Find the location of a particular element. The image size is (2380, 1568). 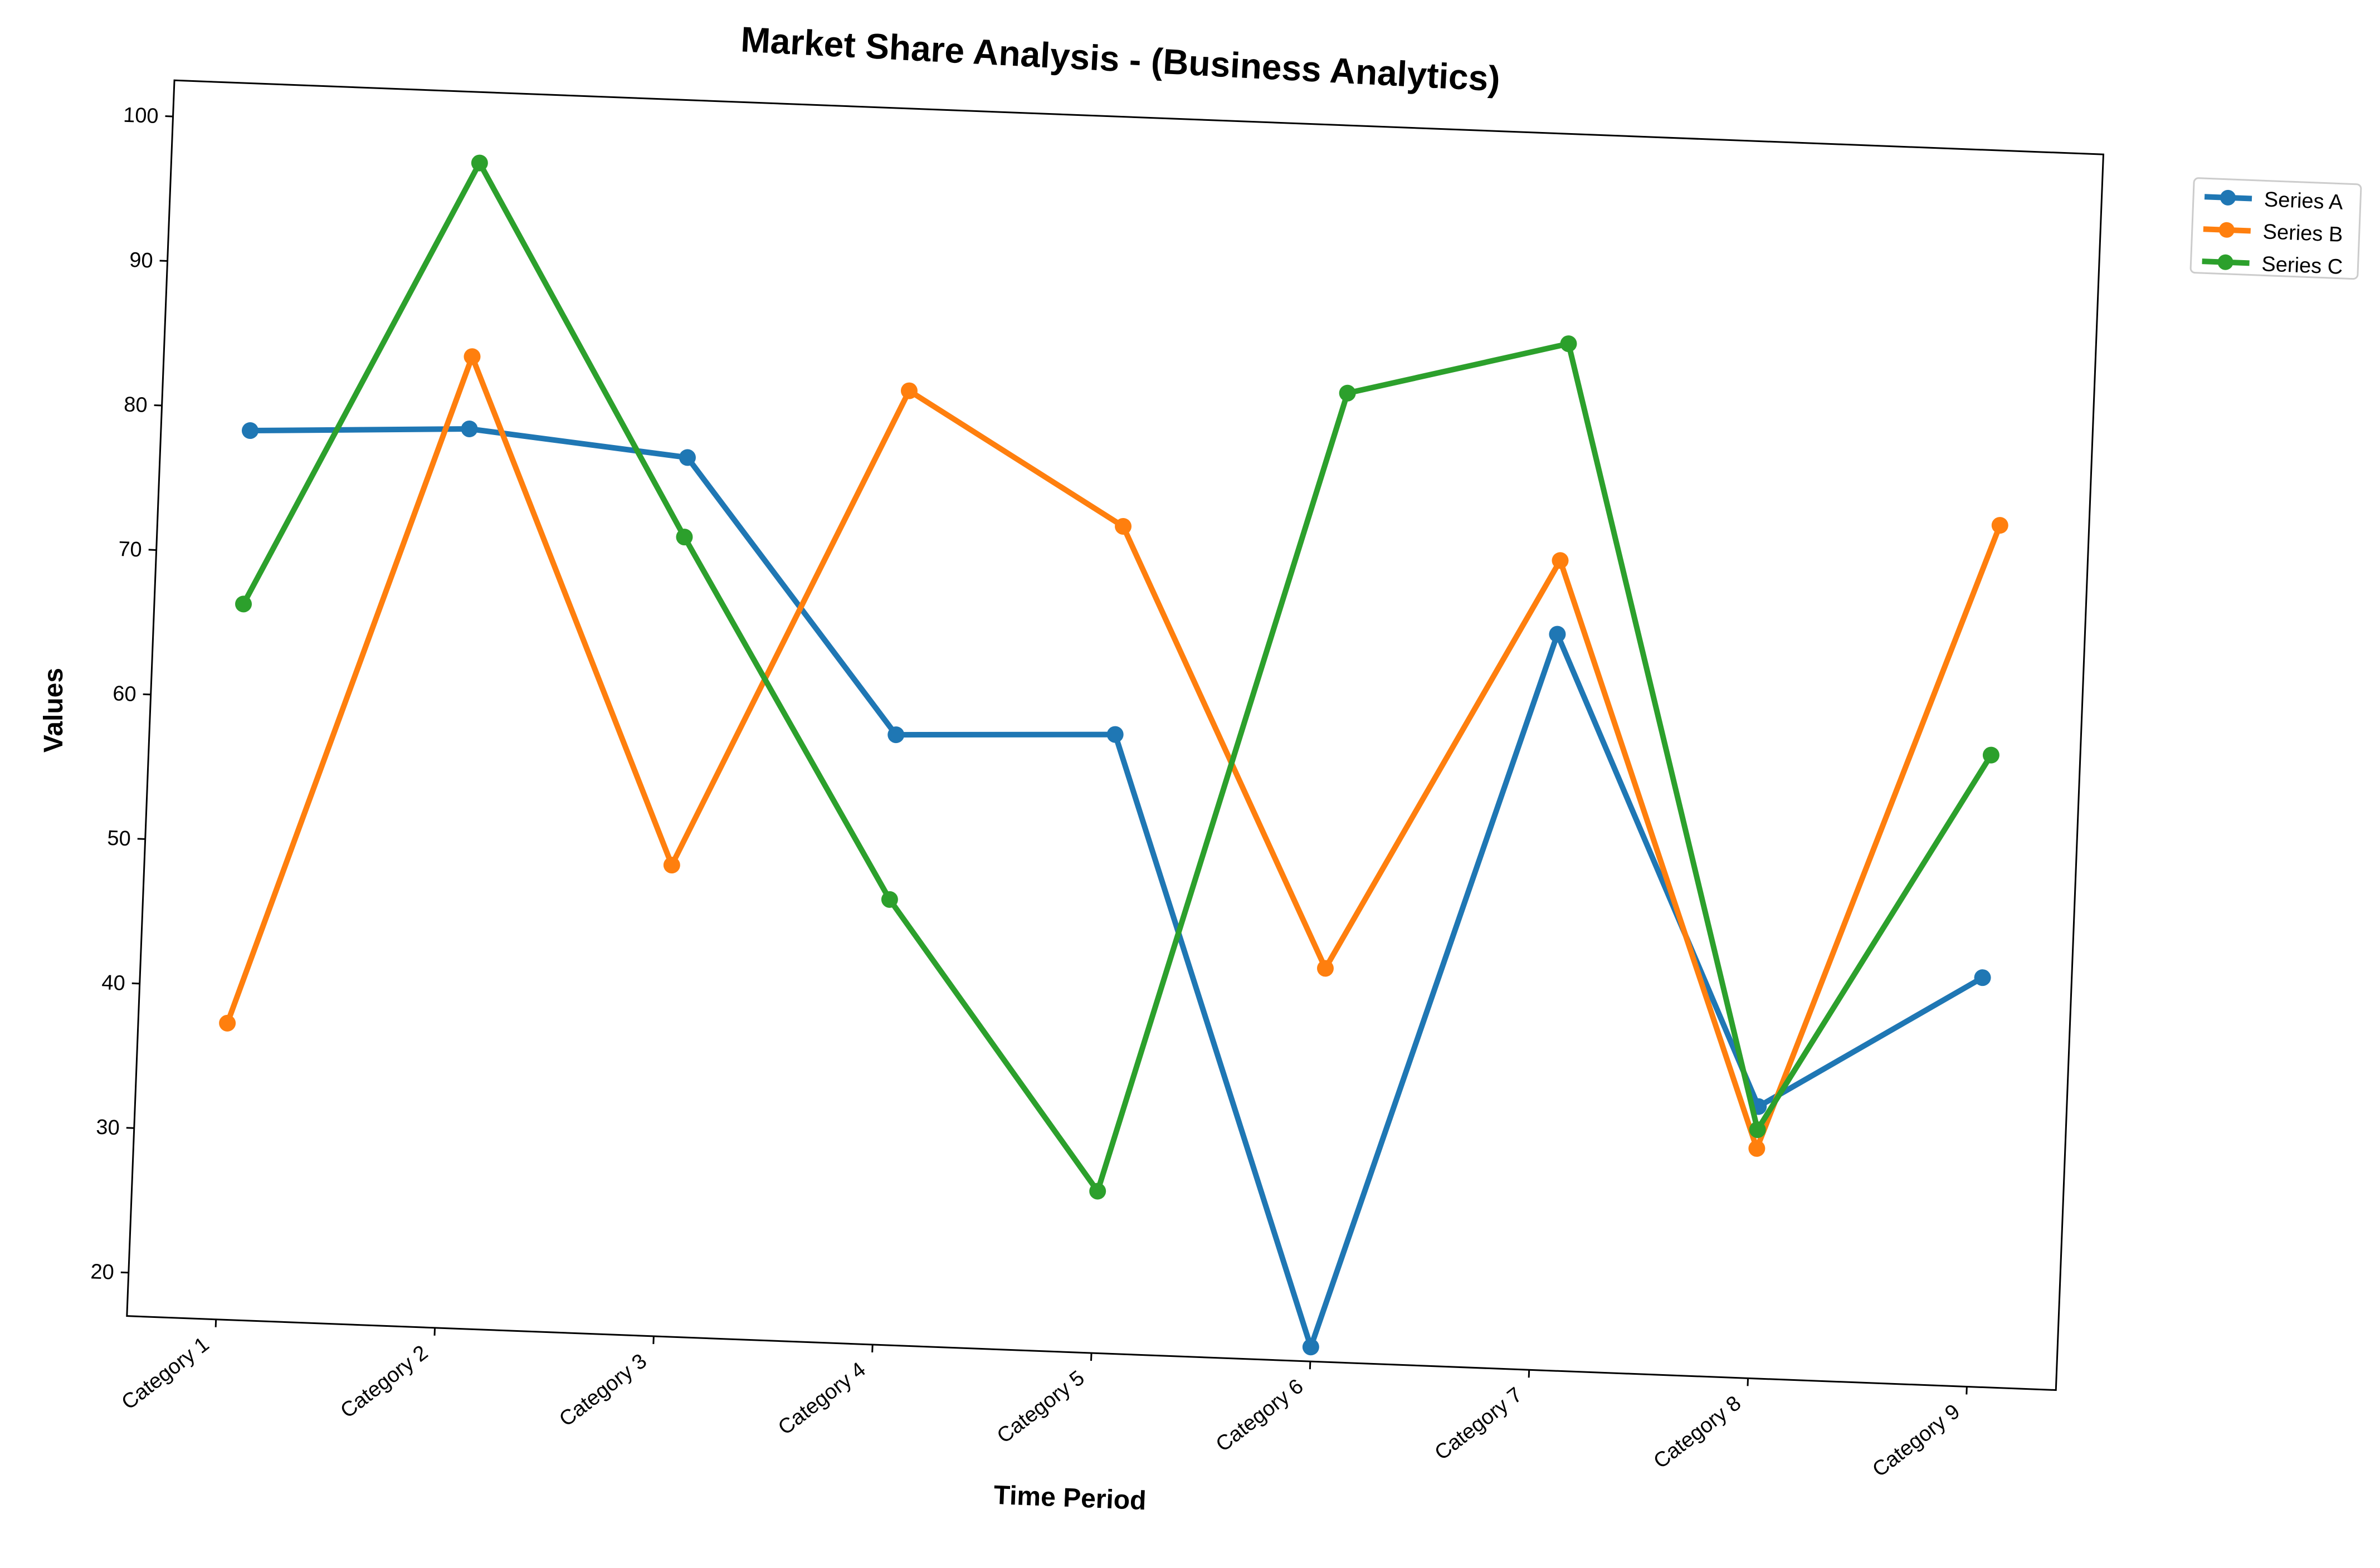

x-axis-label: Time Period is located at coordinates (1070, 1498).